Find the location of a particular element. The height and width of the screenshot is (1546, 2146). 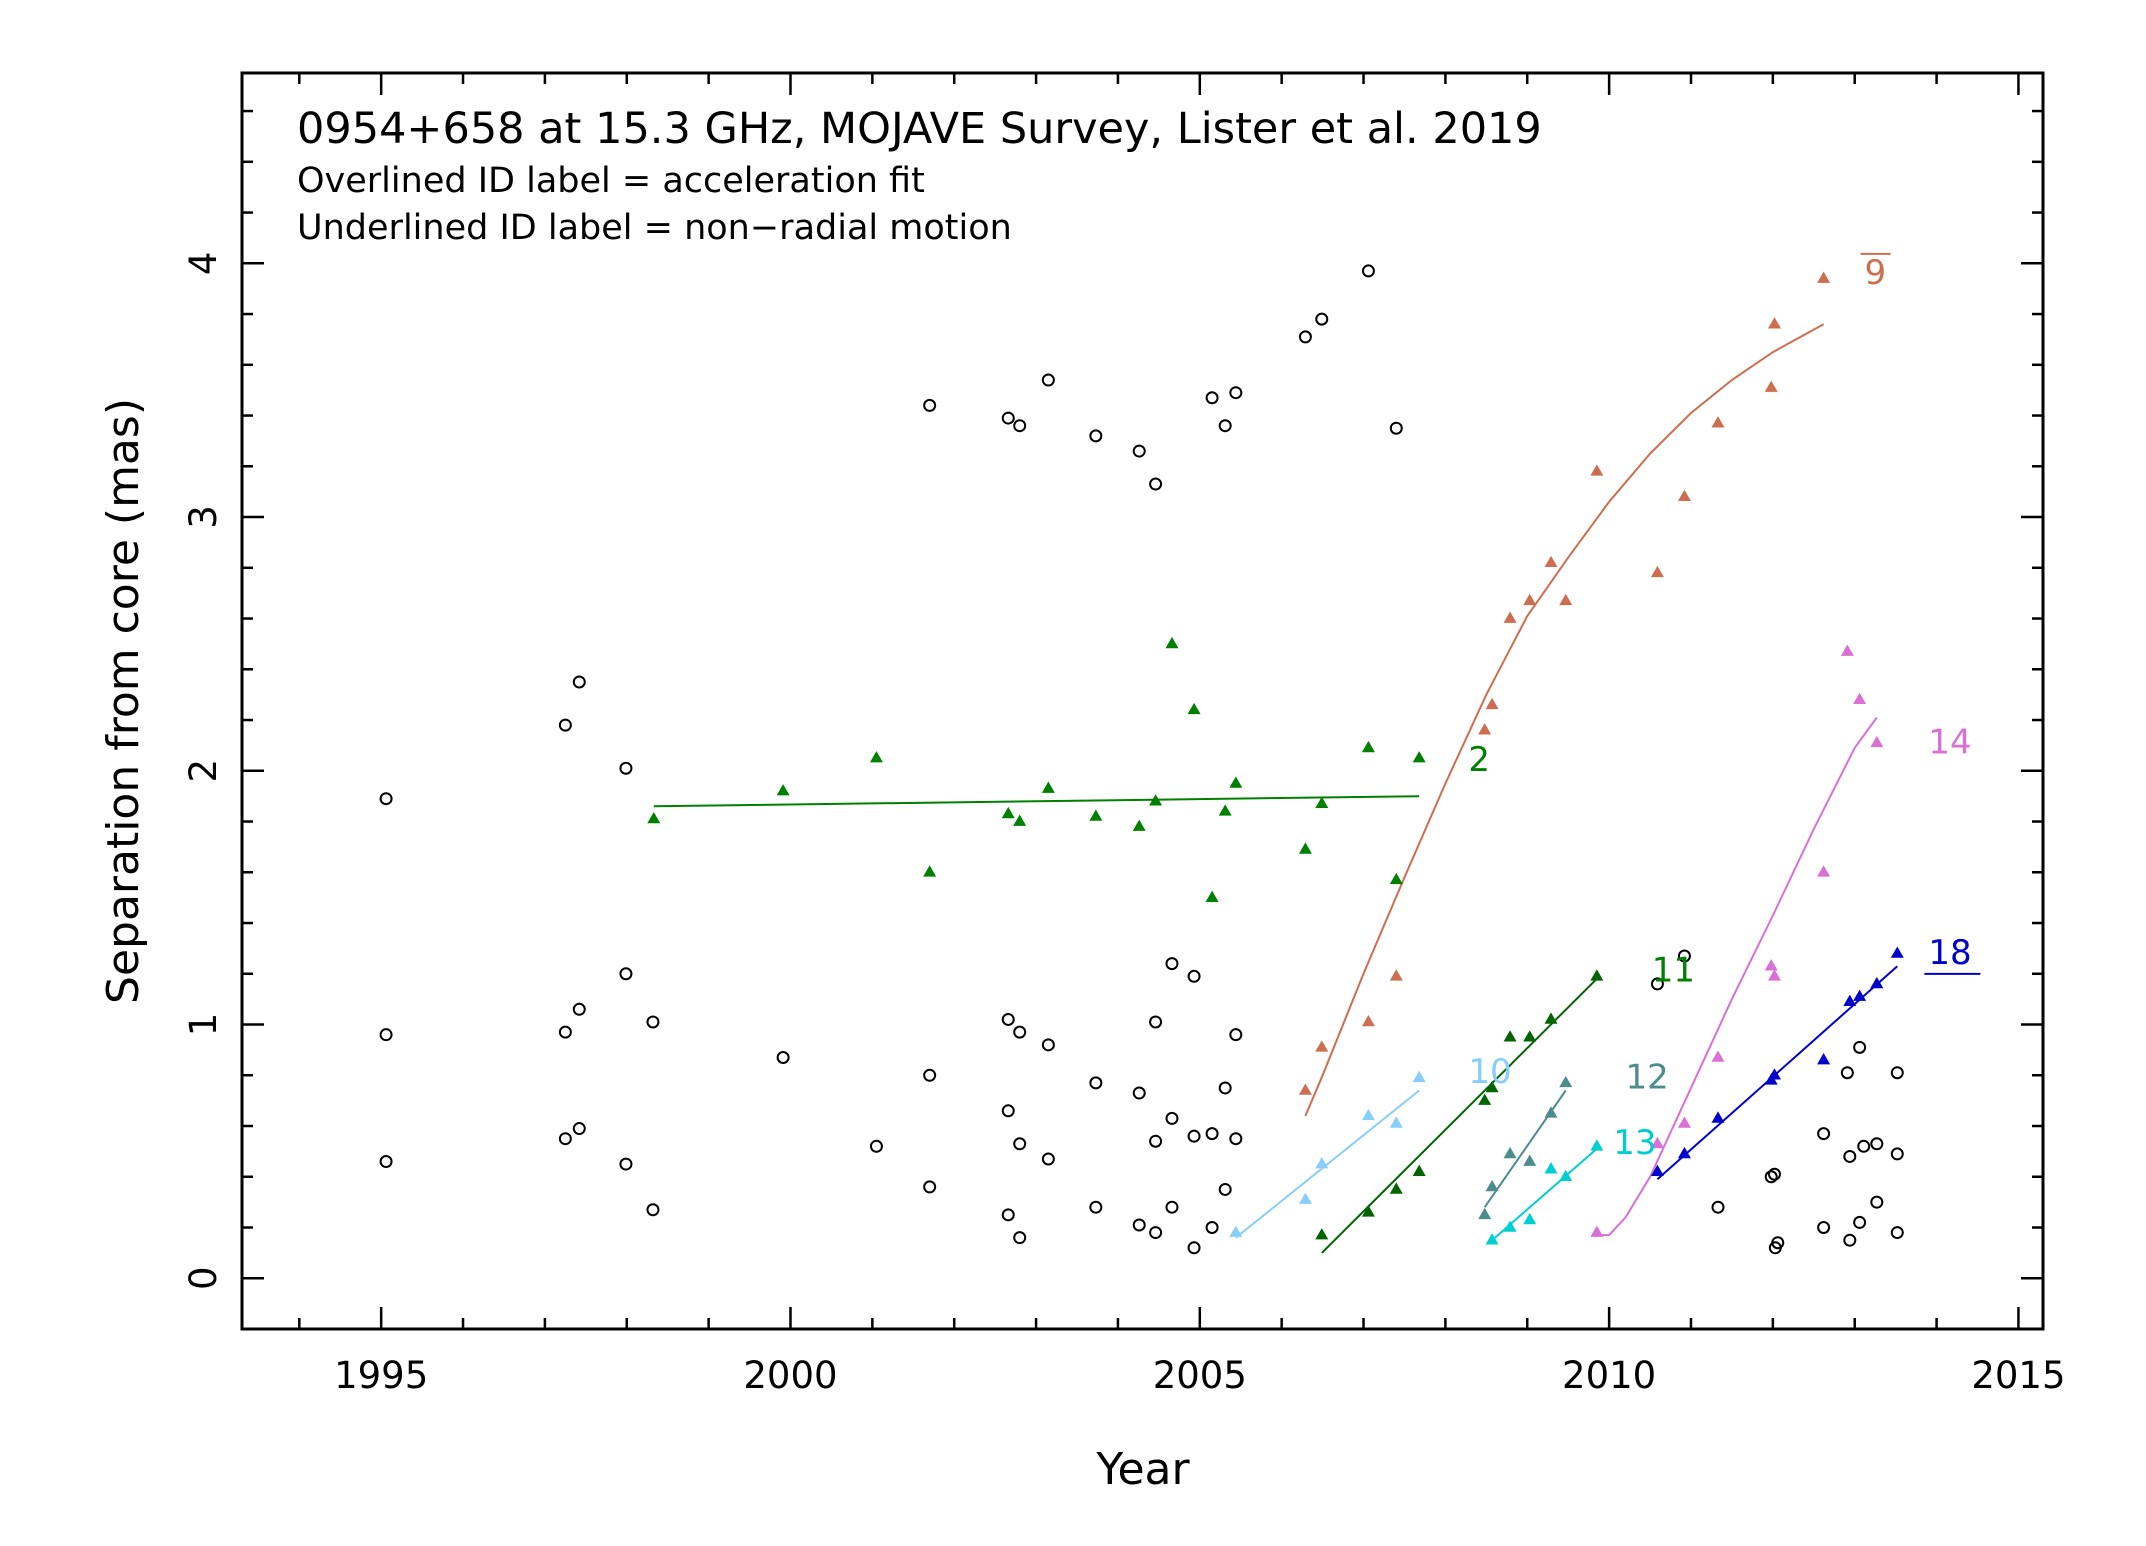

y-tick-label: 1 is located at coordinates (203, 1025).